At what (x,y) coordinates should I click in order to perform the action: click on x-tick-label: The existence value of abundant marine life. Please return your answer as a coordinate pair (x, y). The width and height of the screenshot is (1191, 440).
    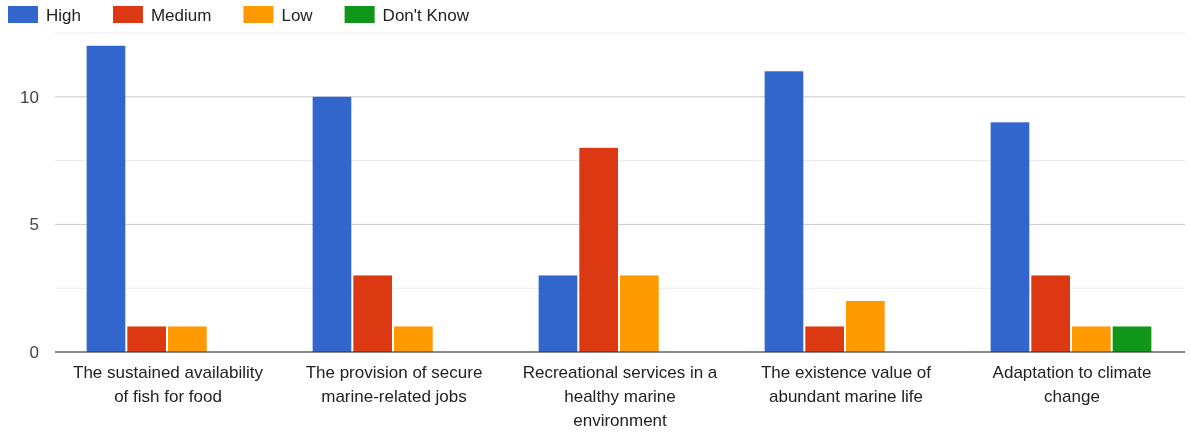
    Looking at the image, I should click on (846, 384).